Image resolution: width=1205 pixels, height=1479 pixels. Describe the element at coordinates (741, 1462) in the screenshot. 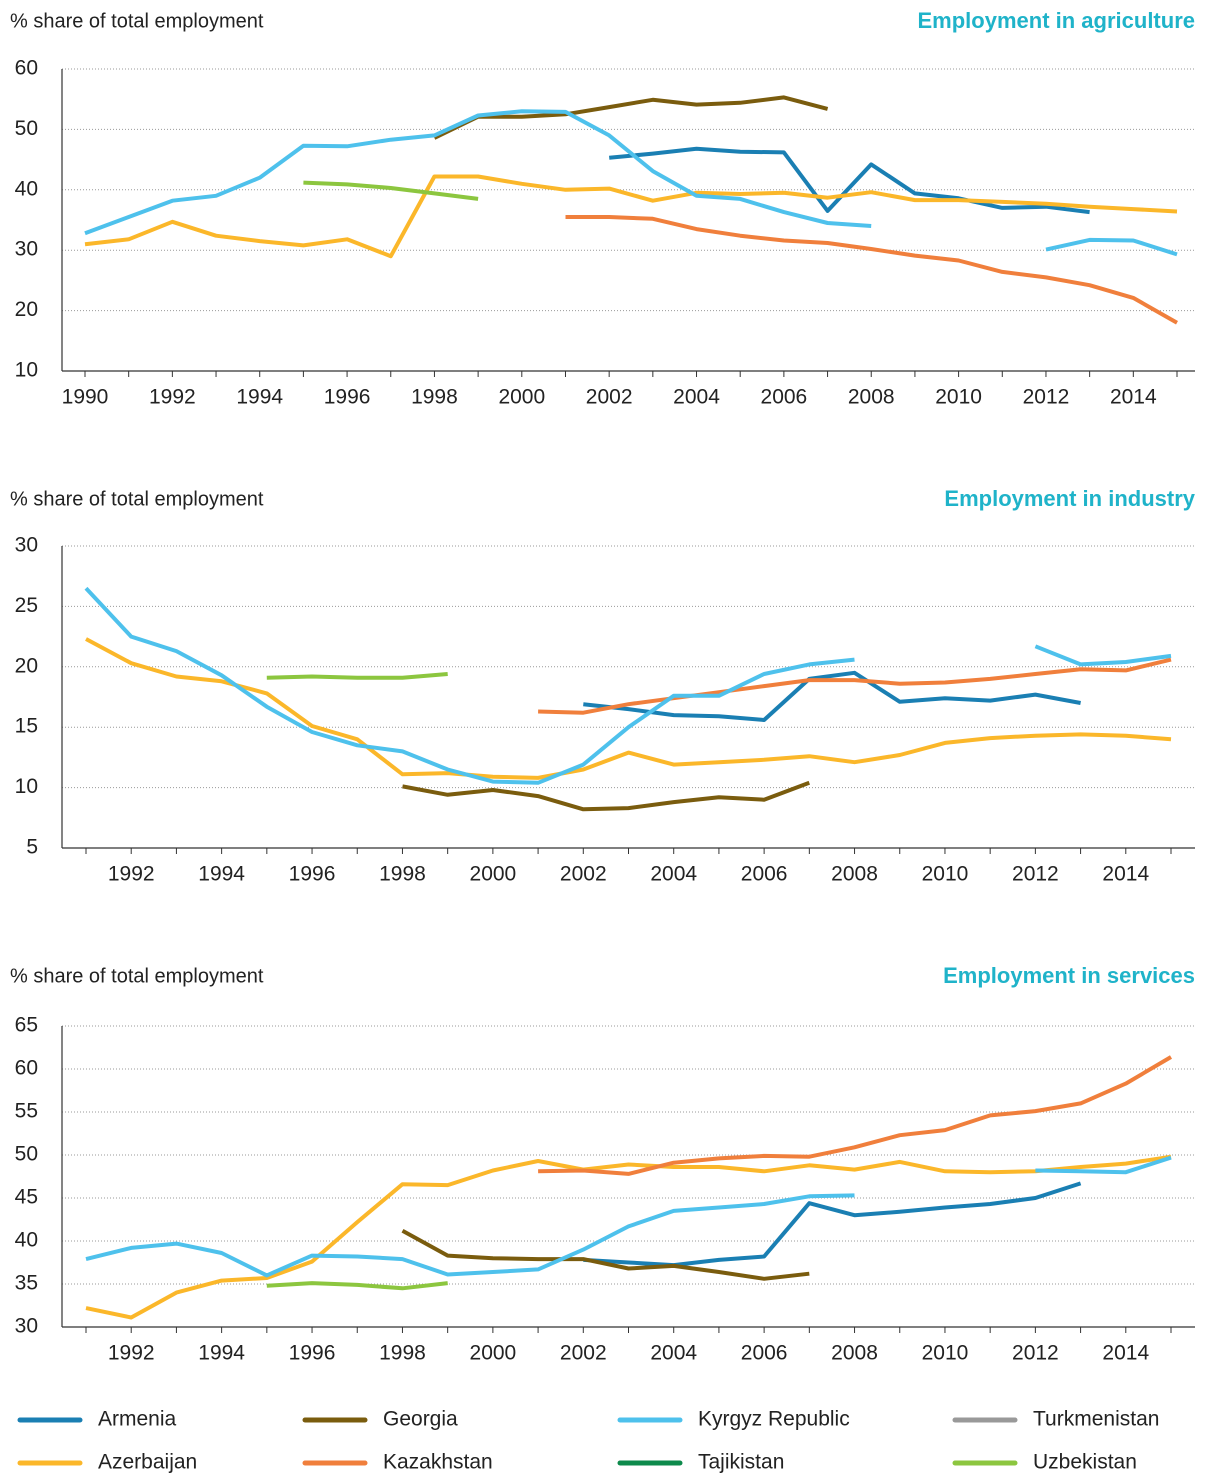

I see `legend-label: Tajikistan` at that location.